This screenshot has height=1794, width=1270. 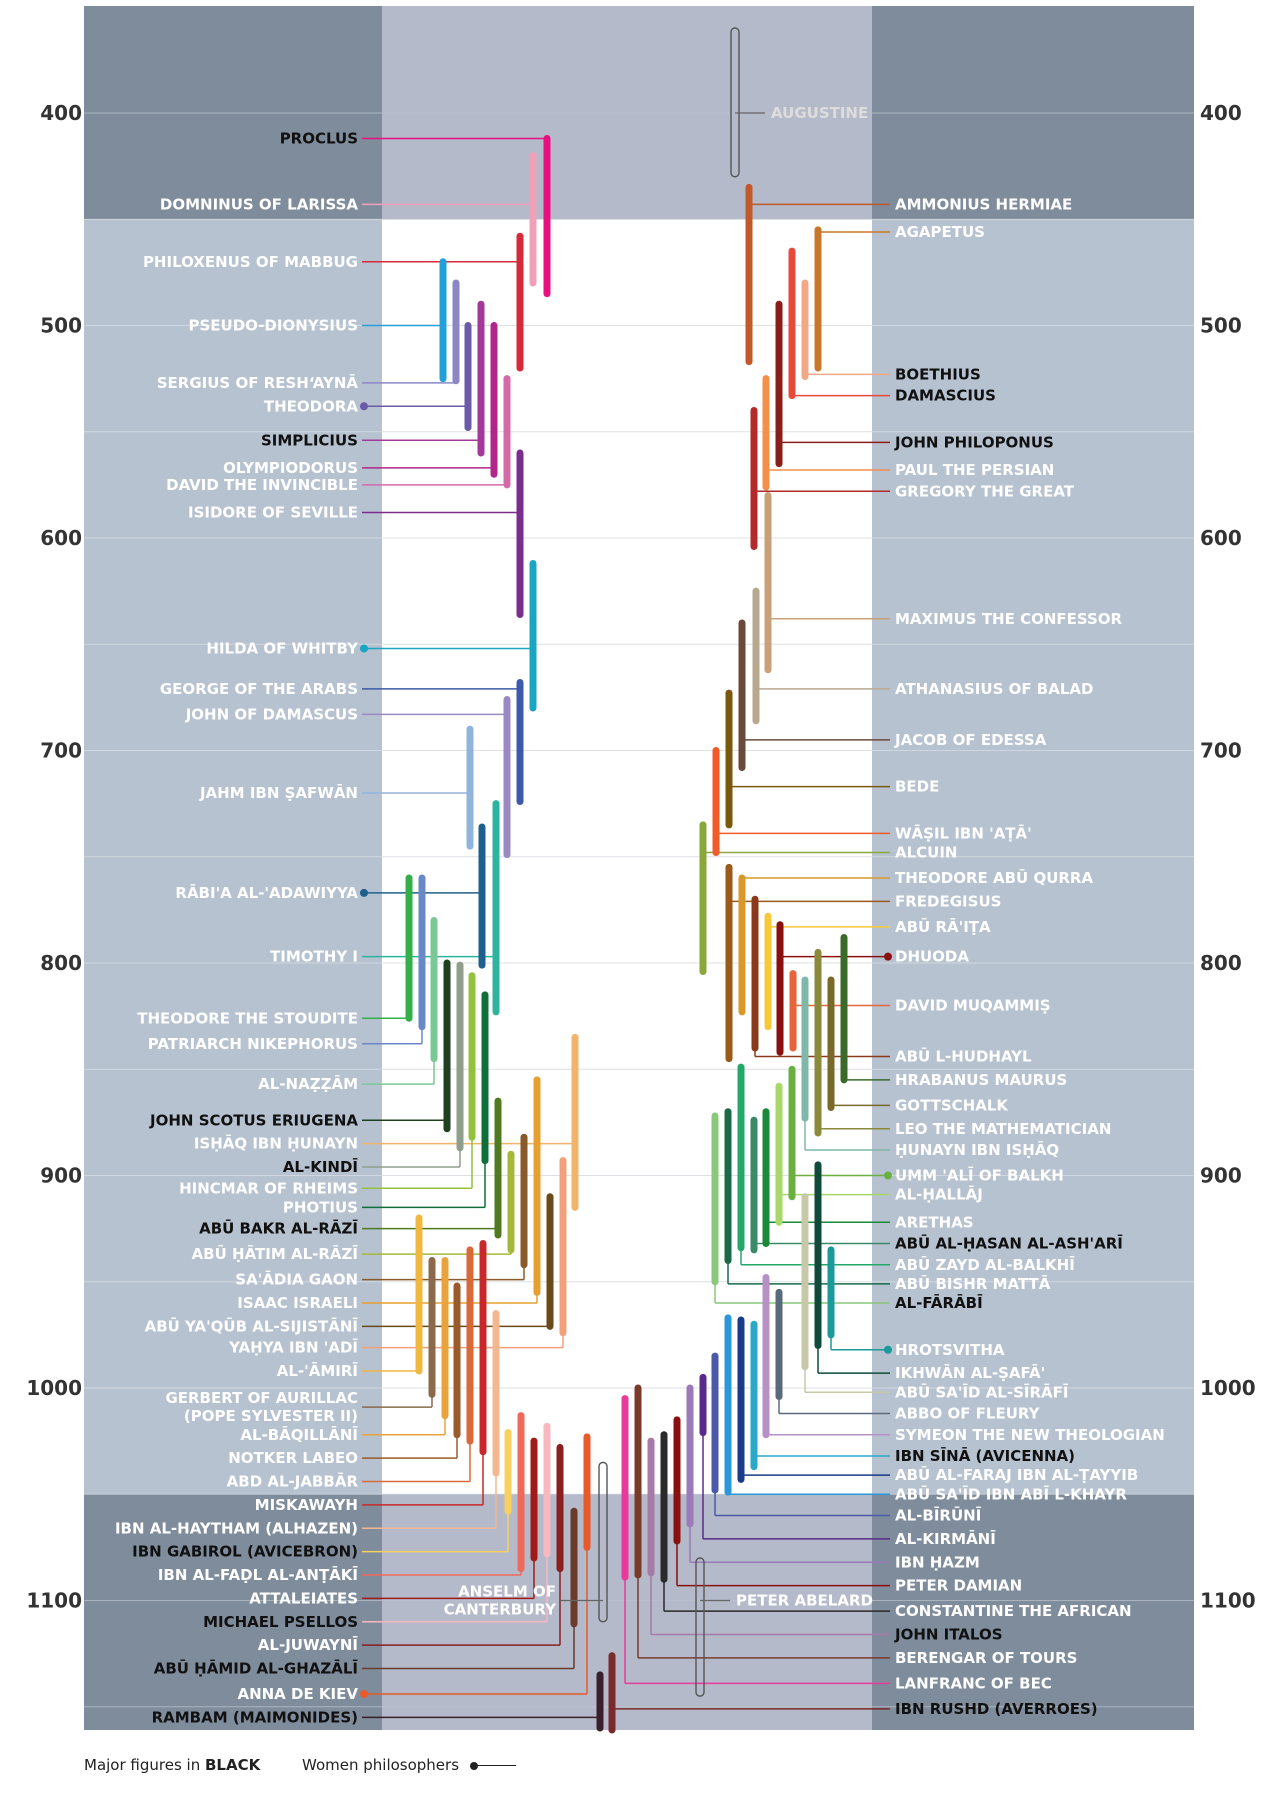 I want to click on philosopher-label-line: HINCMAR OF RHEIMS, so click(x=268, y=1188).